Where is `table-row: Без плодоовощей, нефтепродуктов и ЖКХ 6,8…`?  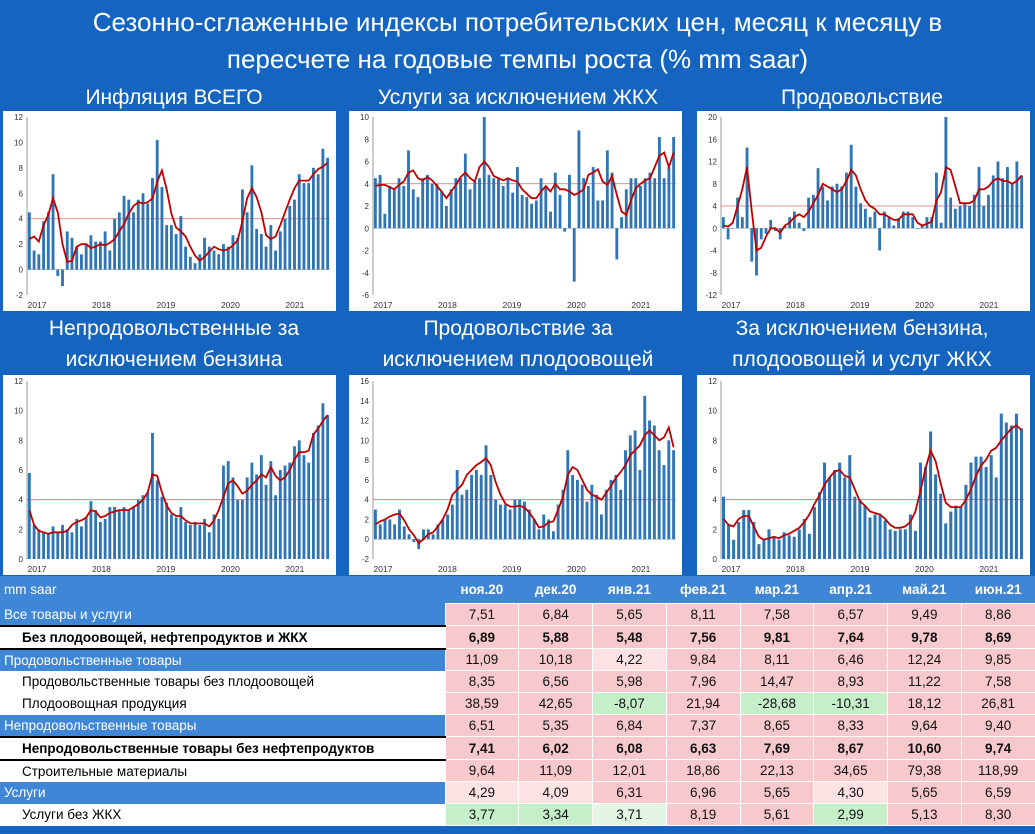
table-row: Без плодоовощей, нефтепродуктов и ЖКХ 6,8… is located at coordinates (517, 637).